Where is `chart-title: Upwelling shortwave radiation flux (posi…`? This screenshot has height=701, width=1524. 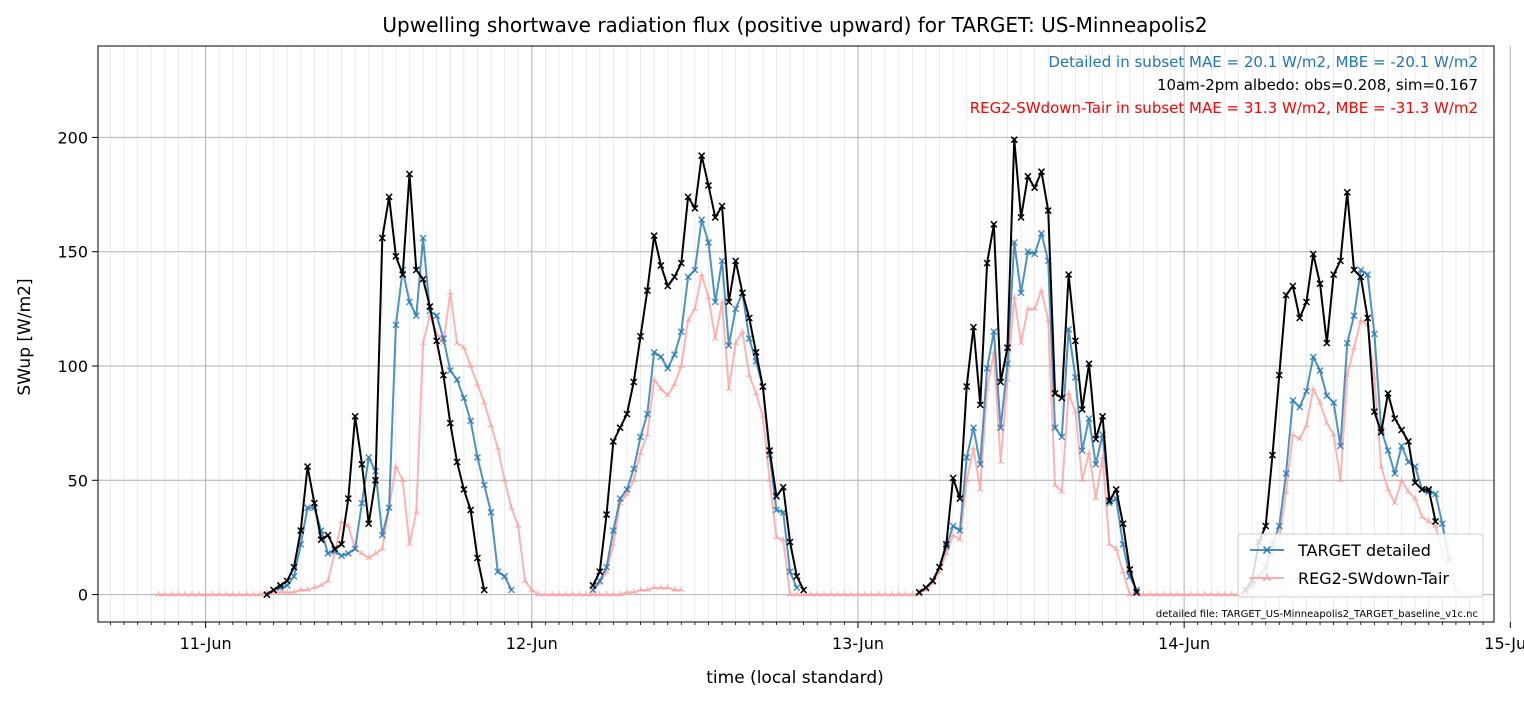 chart-title: Upwelling shortwave radiation flux (posi… is located at coordinates (794, 25).